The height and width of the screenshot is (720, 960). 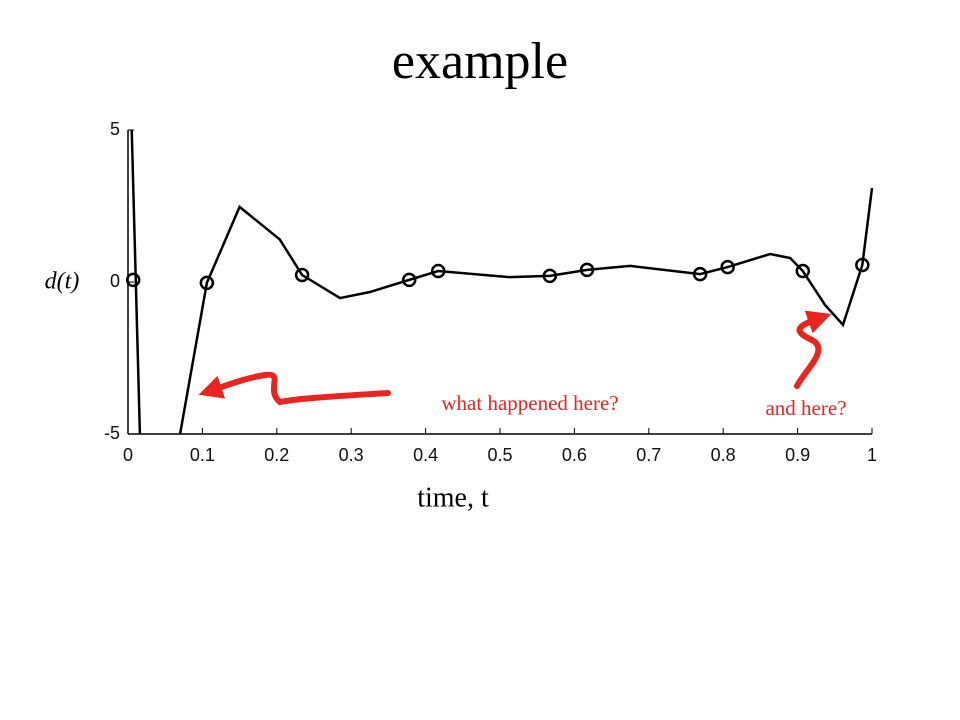 I want to click on x-tick-label: 0.1, so click(x=202, y=455).